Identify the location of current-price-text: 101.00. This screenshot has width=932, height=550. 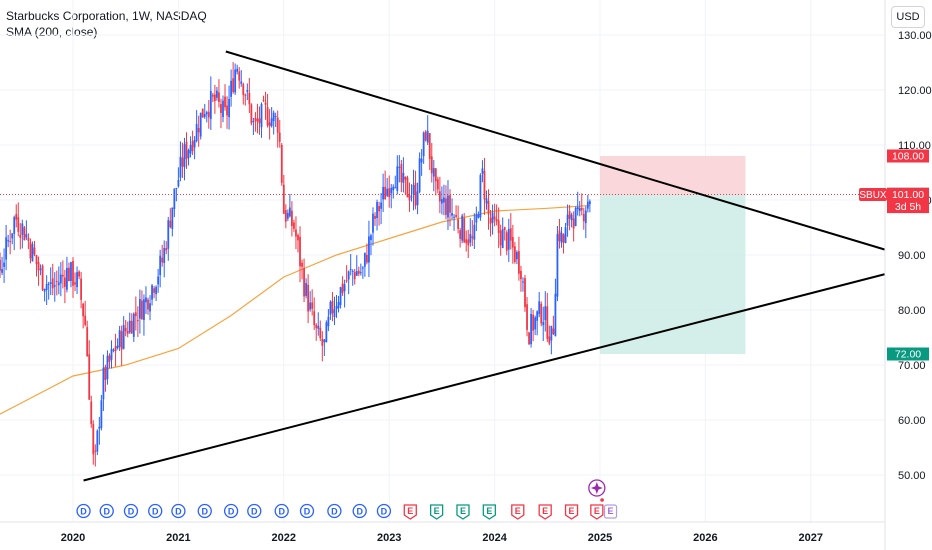
(908, 195).